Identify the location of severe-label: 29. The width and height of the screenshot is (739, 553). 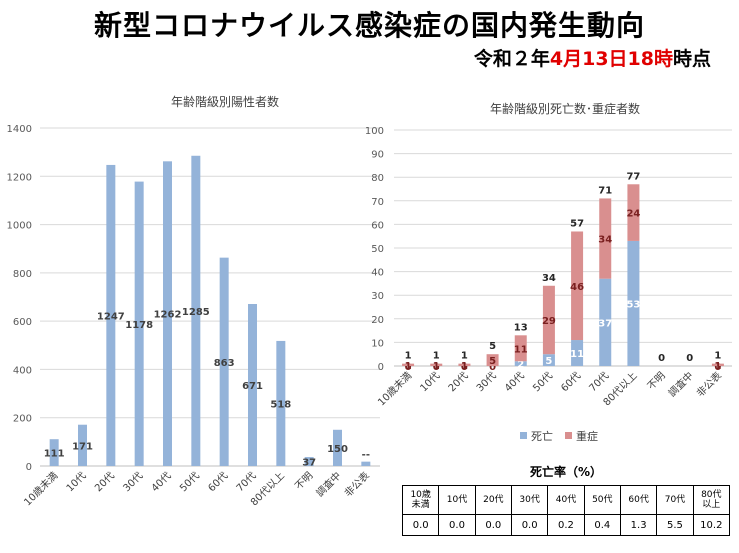
(549, 321).